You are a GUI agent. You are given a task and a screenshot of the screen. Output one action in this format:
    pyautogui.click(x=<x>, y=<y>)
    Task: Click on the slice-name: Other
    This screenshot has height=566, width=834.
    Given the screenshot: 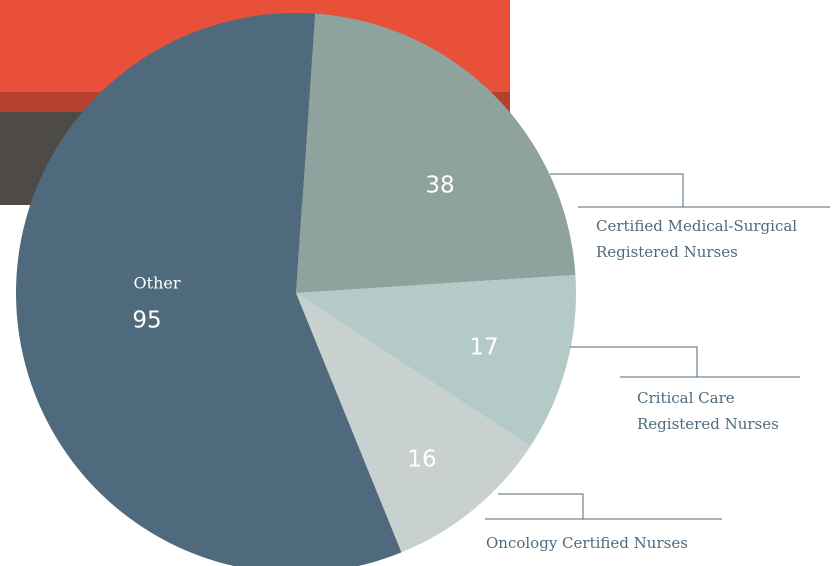 What is the action you would take?
    pyautogui.click(x=157, y=283)
    